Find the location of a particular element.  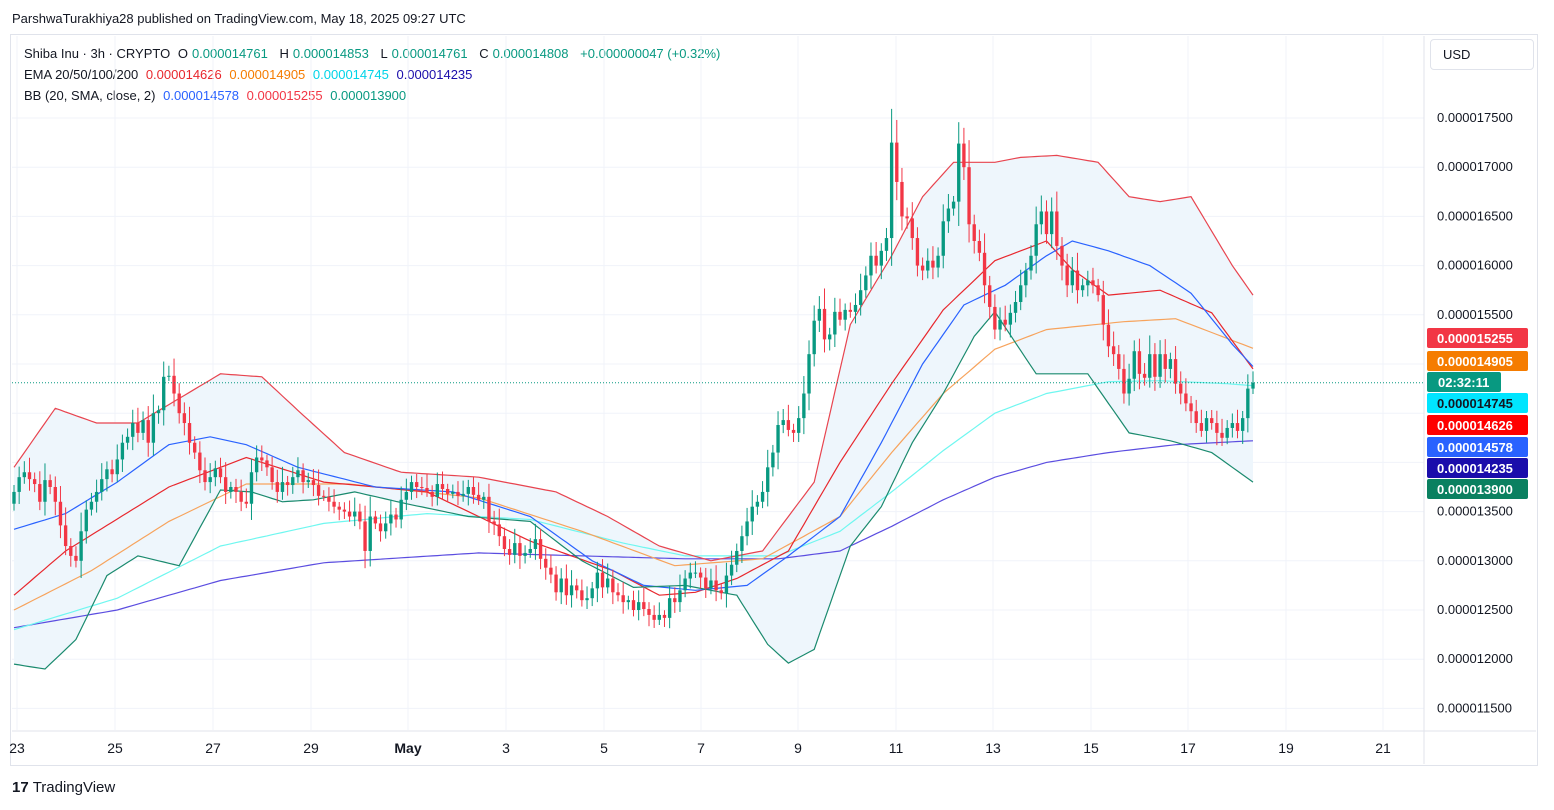

price-badge-label: 0.000015255 is located at coordinates (1475, 338).